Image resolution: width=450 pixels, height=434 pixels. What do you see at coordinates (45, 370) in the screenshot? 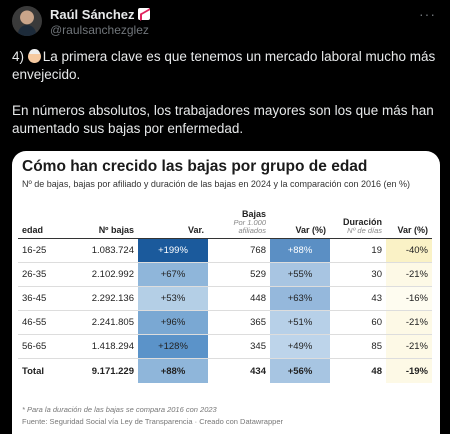
I see `cell-edad: Total` at bounding box center [45, 370].